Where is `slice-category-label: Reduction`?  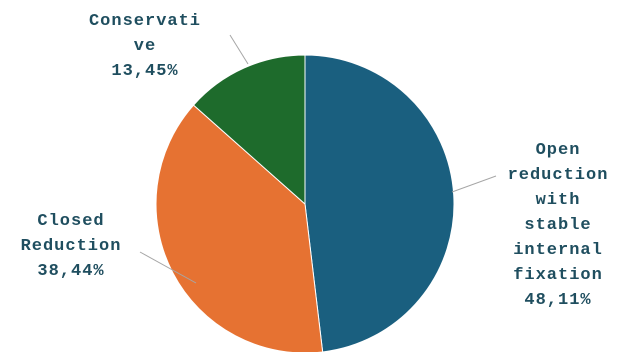 slice-category-label: Reduction is located at coordinates (71, 246).